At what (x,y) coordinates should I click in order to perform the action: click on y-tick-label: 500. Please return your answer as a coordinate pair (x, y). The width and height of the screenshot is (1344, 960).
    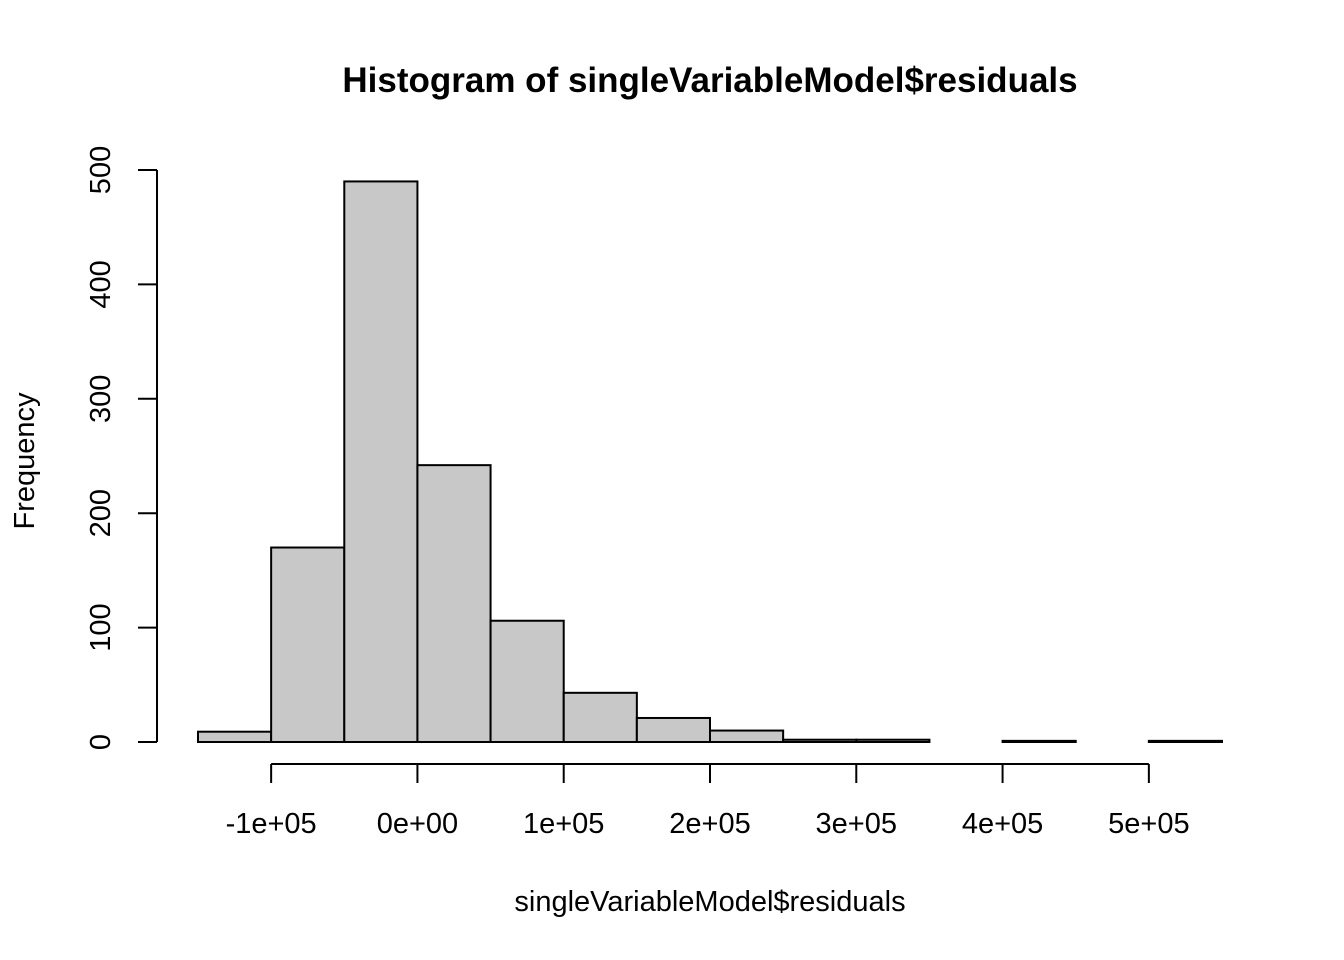
    Looking at the image, I should click on (101, 170).